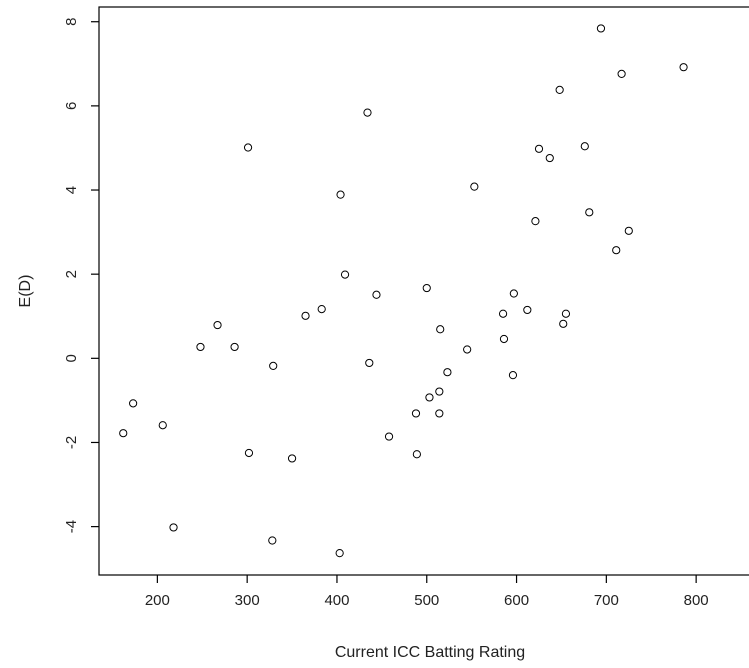 Image resolution: width=749 pixels, height=668 pixels. What do you see at coordinates (71, 274) in the screenshot?
I see `y-tick-label: 2` at bounding box center [71, 274].